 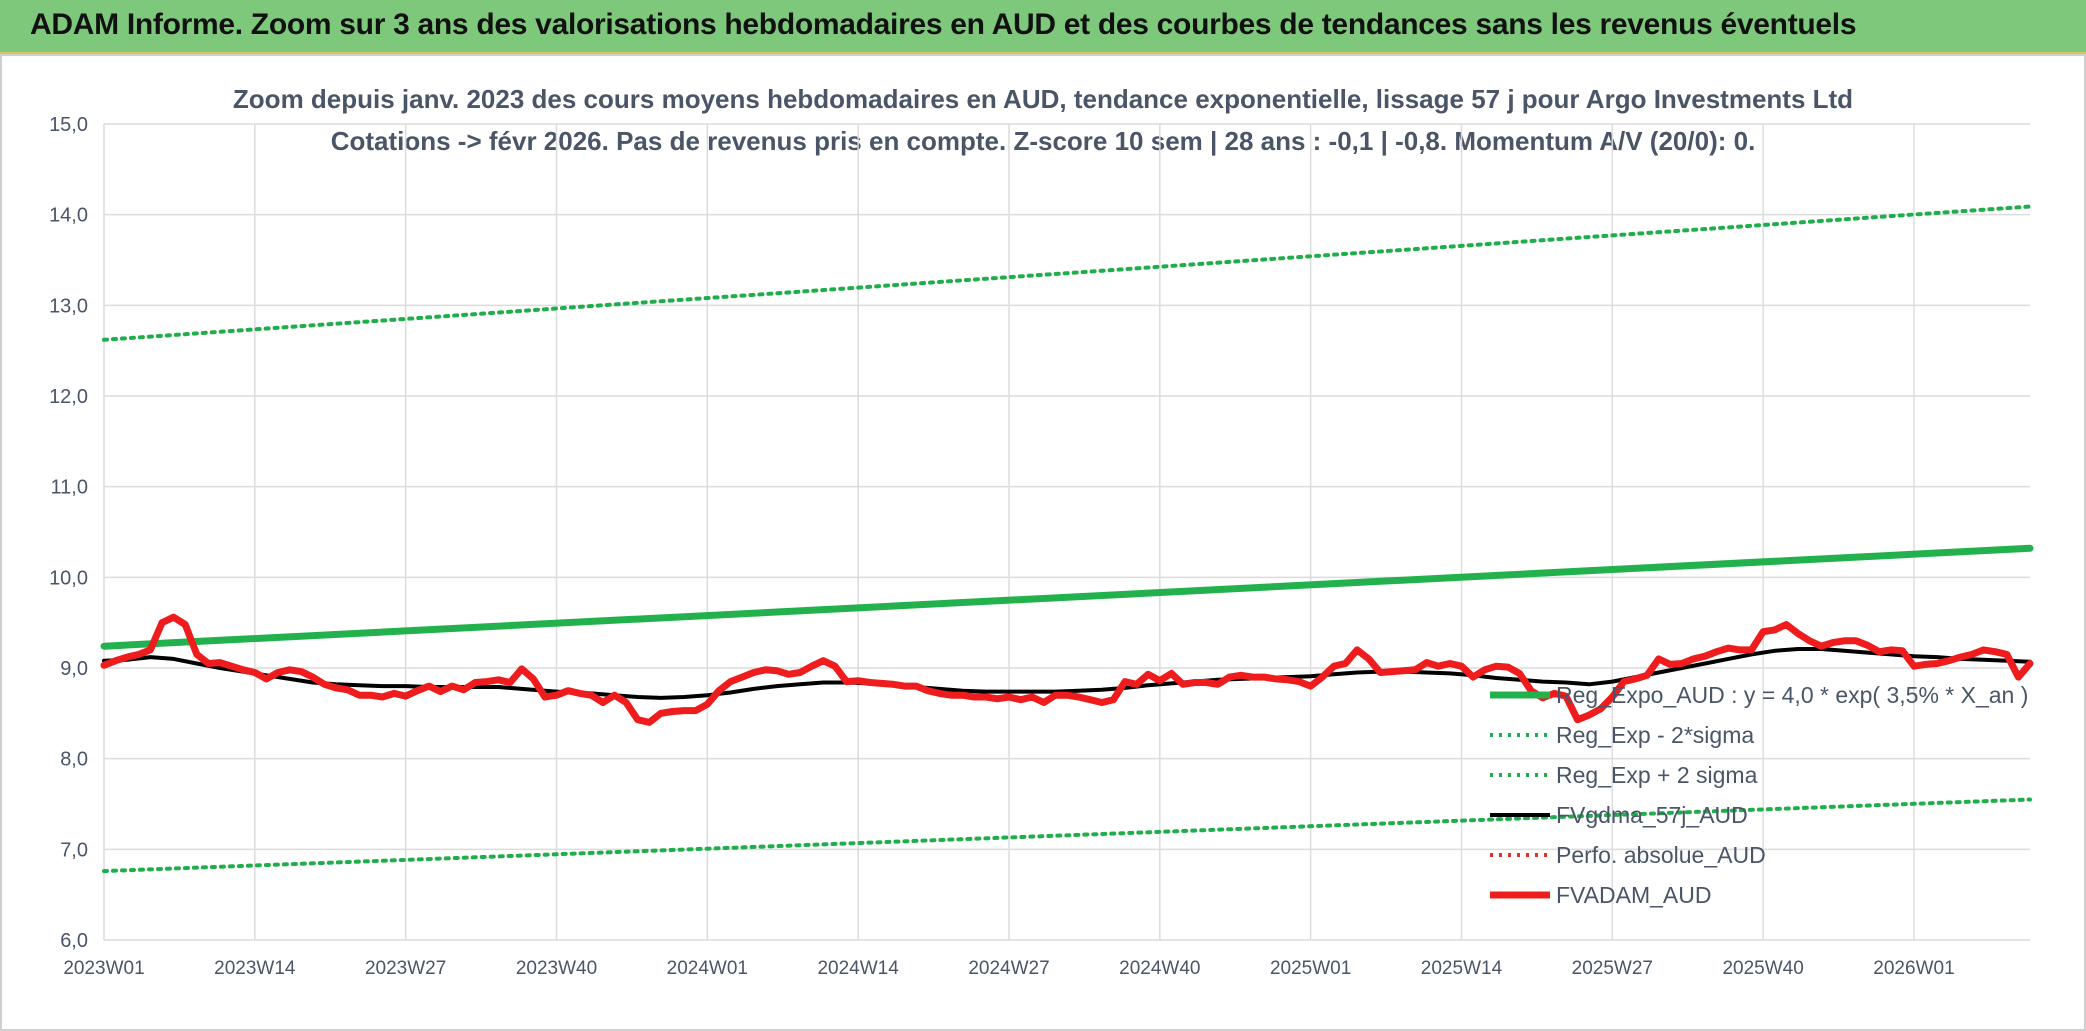 I want to click on legend-entry: Reg_Exp + 2 sigma, so click(x=1657, y=775).